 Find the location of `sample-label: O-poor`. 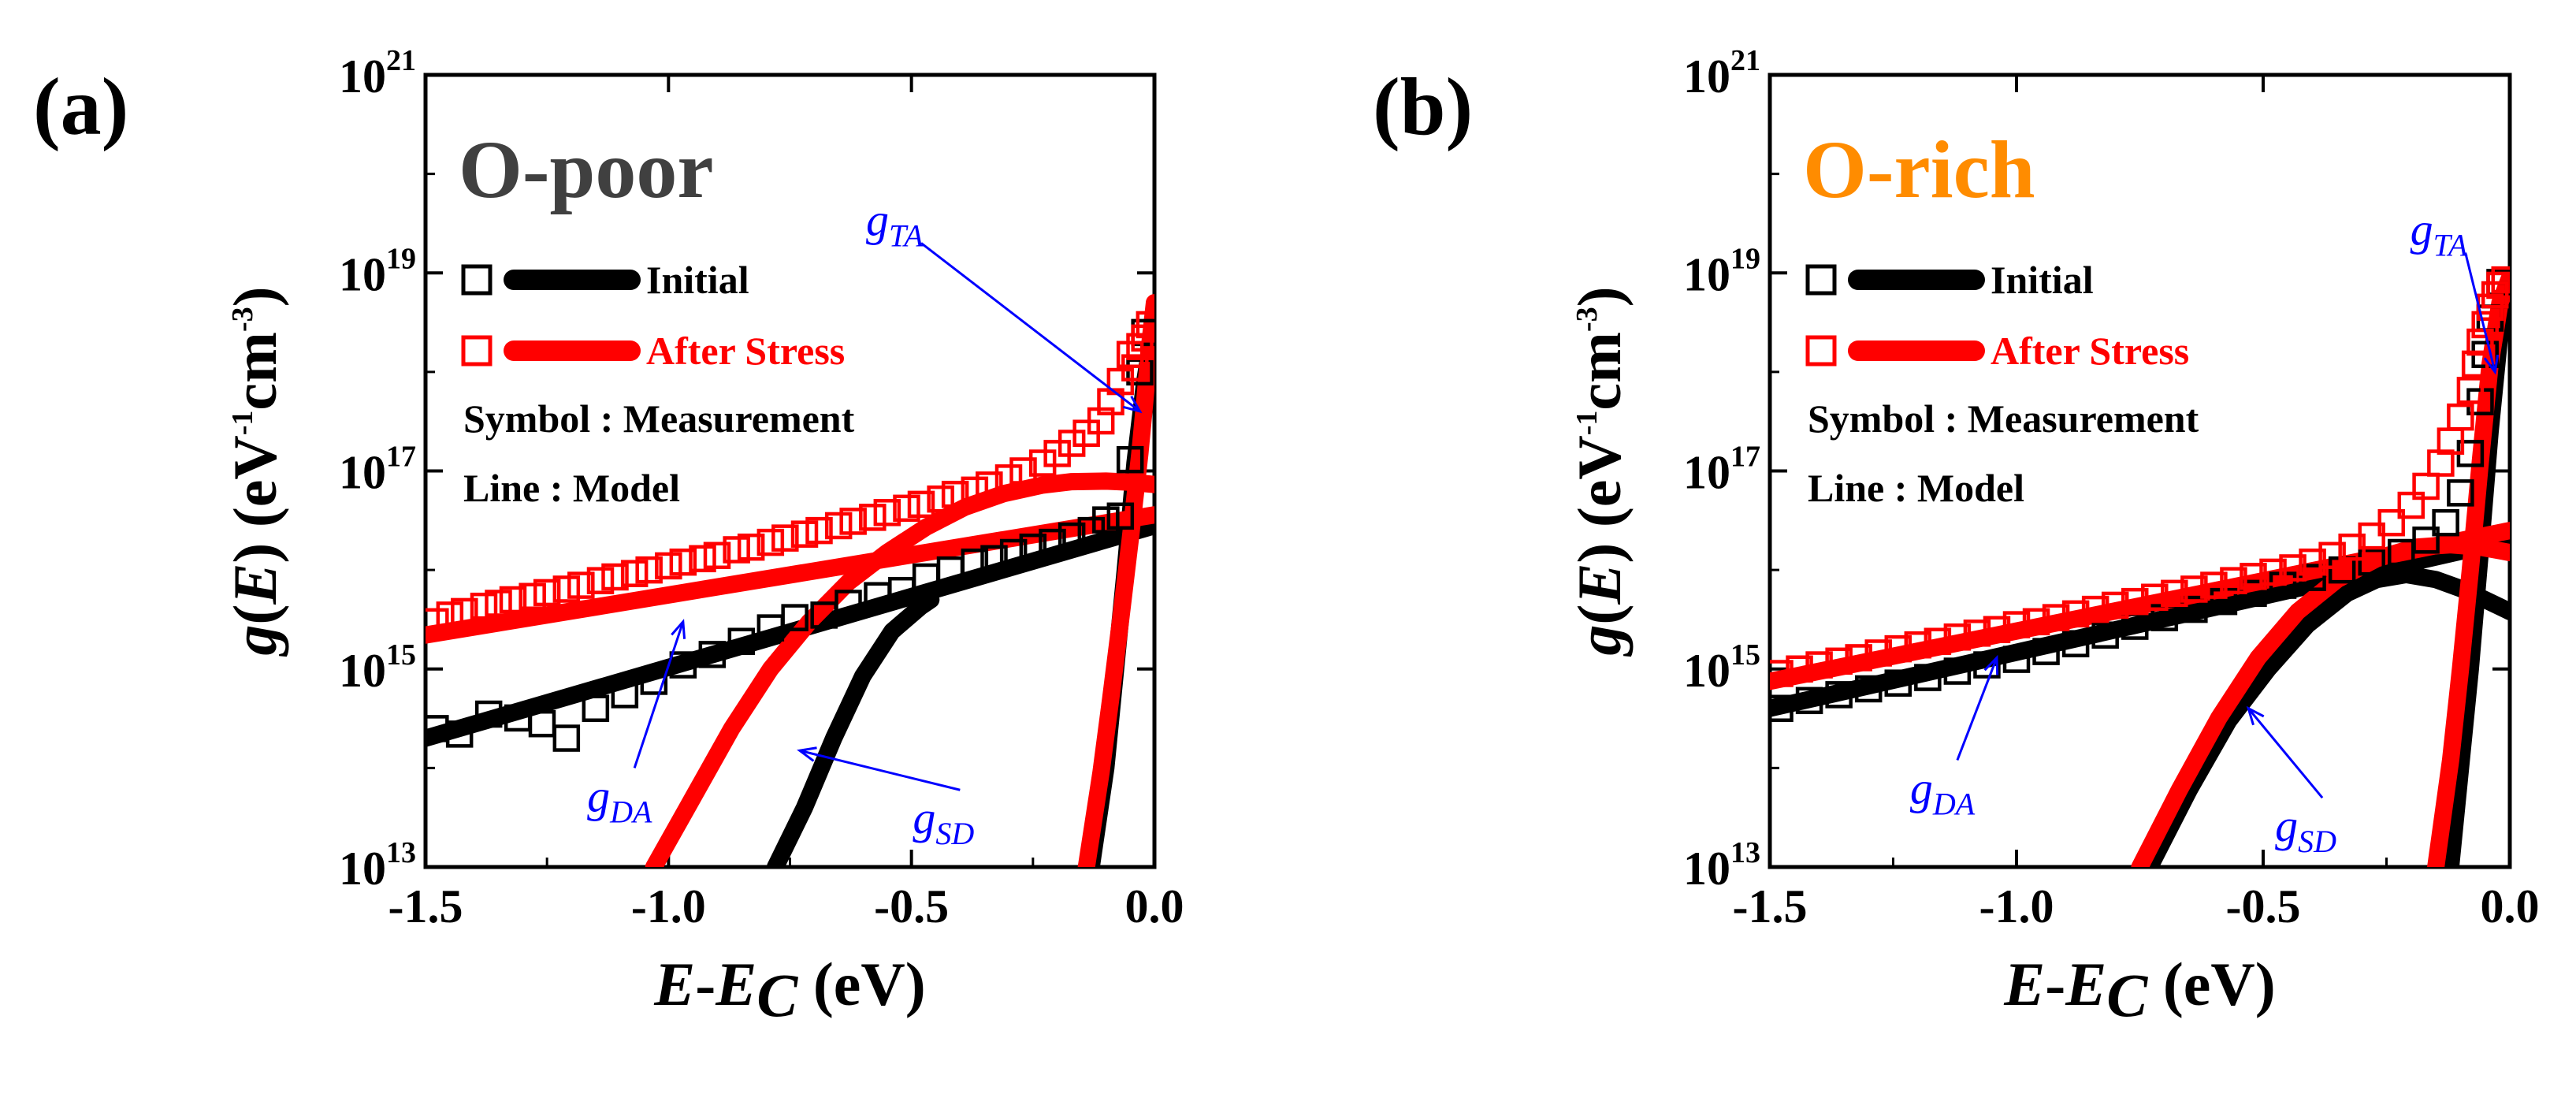

sample-label: O-poor is located at coordinates (586, 170).